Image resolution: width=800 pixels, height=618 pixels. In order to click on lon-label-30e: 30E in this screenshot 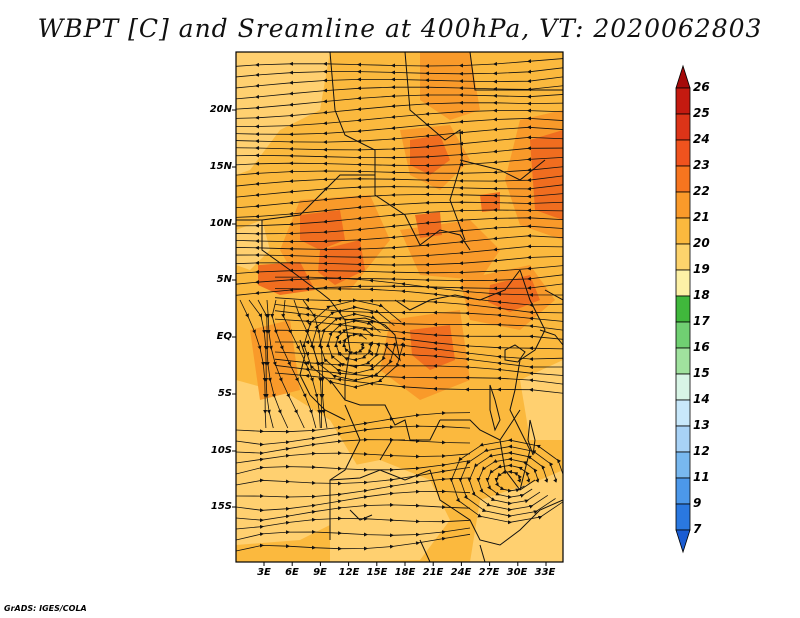, I will do `click(517, 572)`.